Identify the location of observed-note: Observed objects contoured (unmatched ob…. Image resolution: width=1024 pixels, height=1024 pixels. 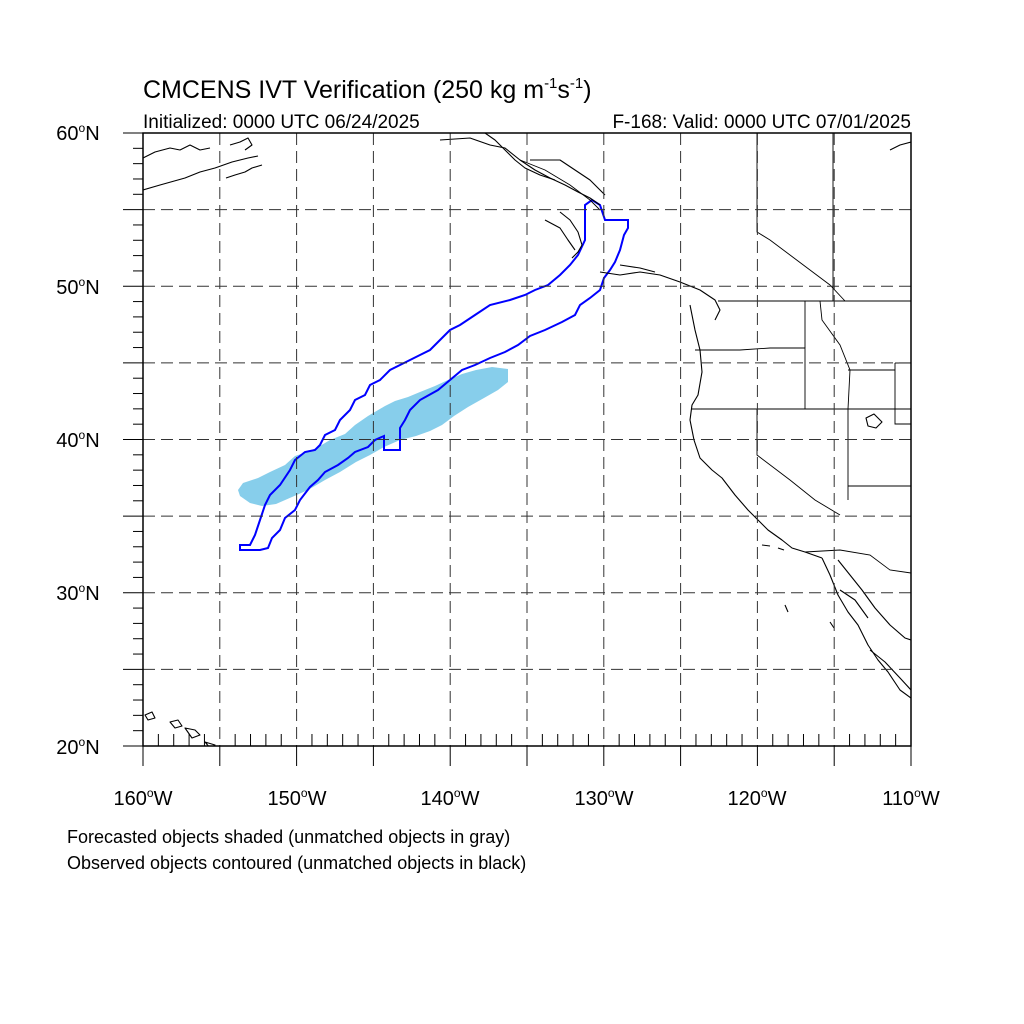
(296, 863).